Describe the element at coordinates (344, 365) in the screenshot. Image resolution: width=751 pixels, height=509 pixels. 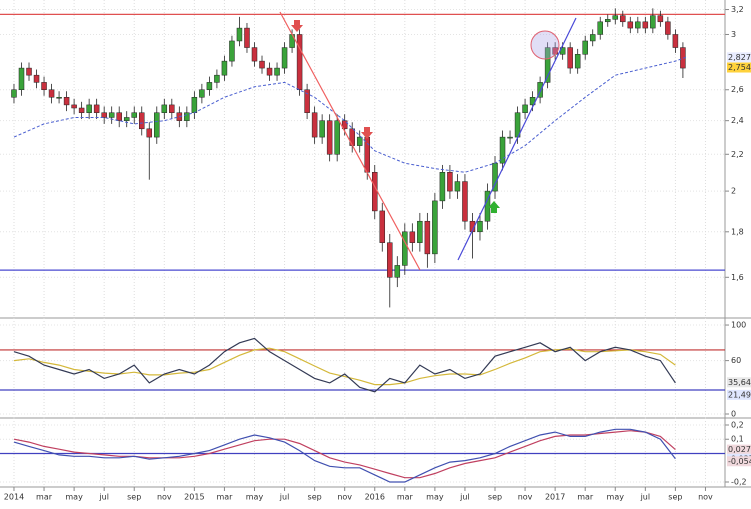
I see `series-line` at that location.